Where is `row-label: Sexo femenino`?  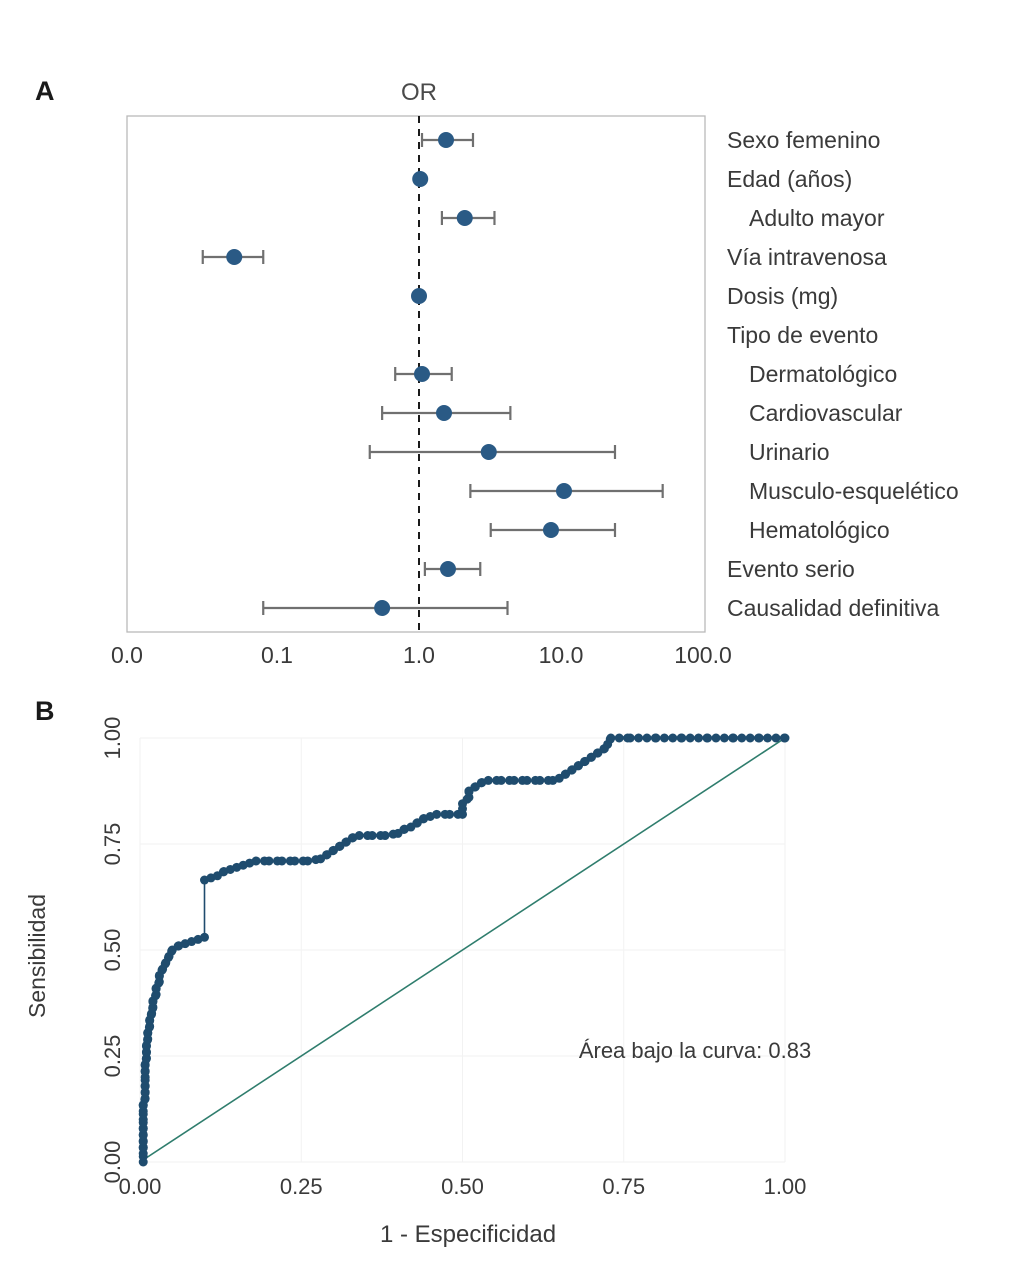
row-label: Sexo femenino is located at coordinates (803, 140).